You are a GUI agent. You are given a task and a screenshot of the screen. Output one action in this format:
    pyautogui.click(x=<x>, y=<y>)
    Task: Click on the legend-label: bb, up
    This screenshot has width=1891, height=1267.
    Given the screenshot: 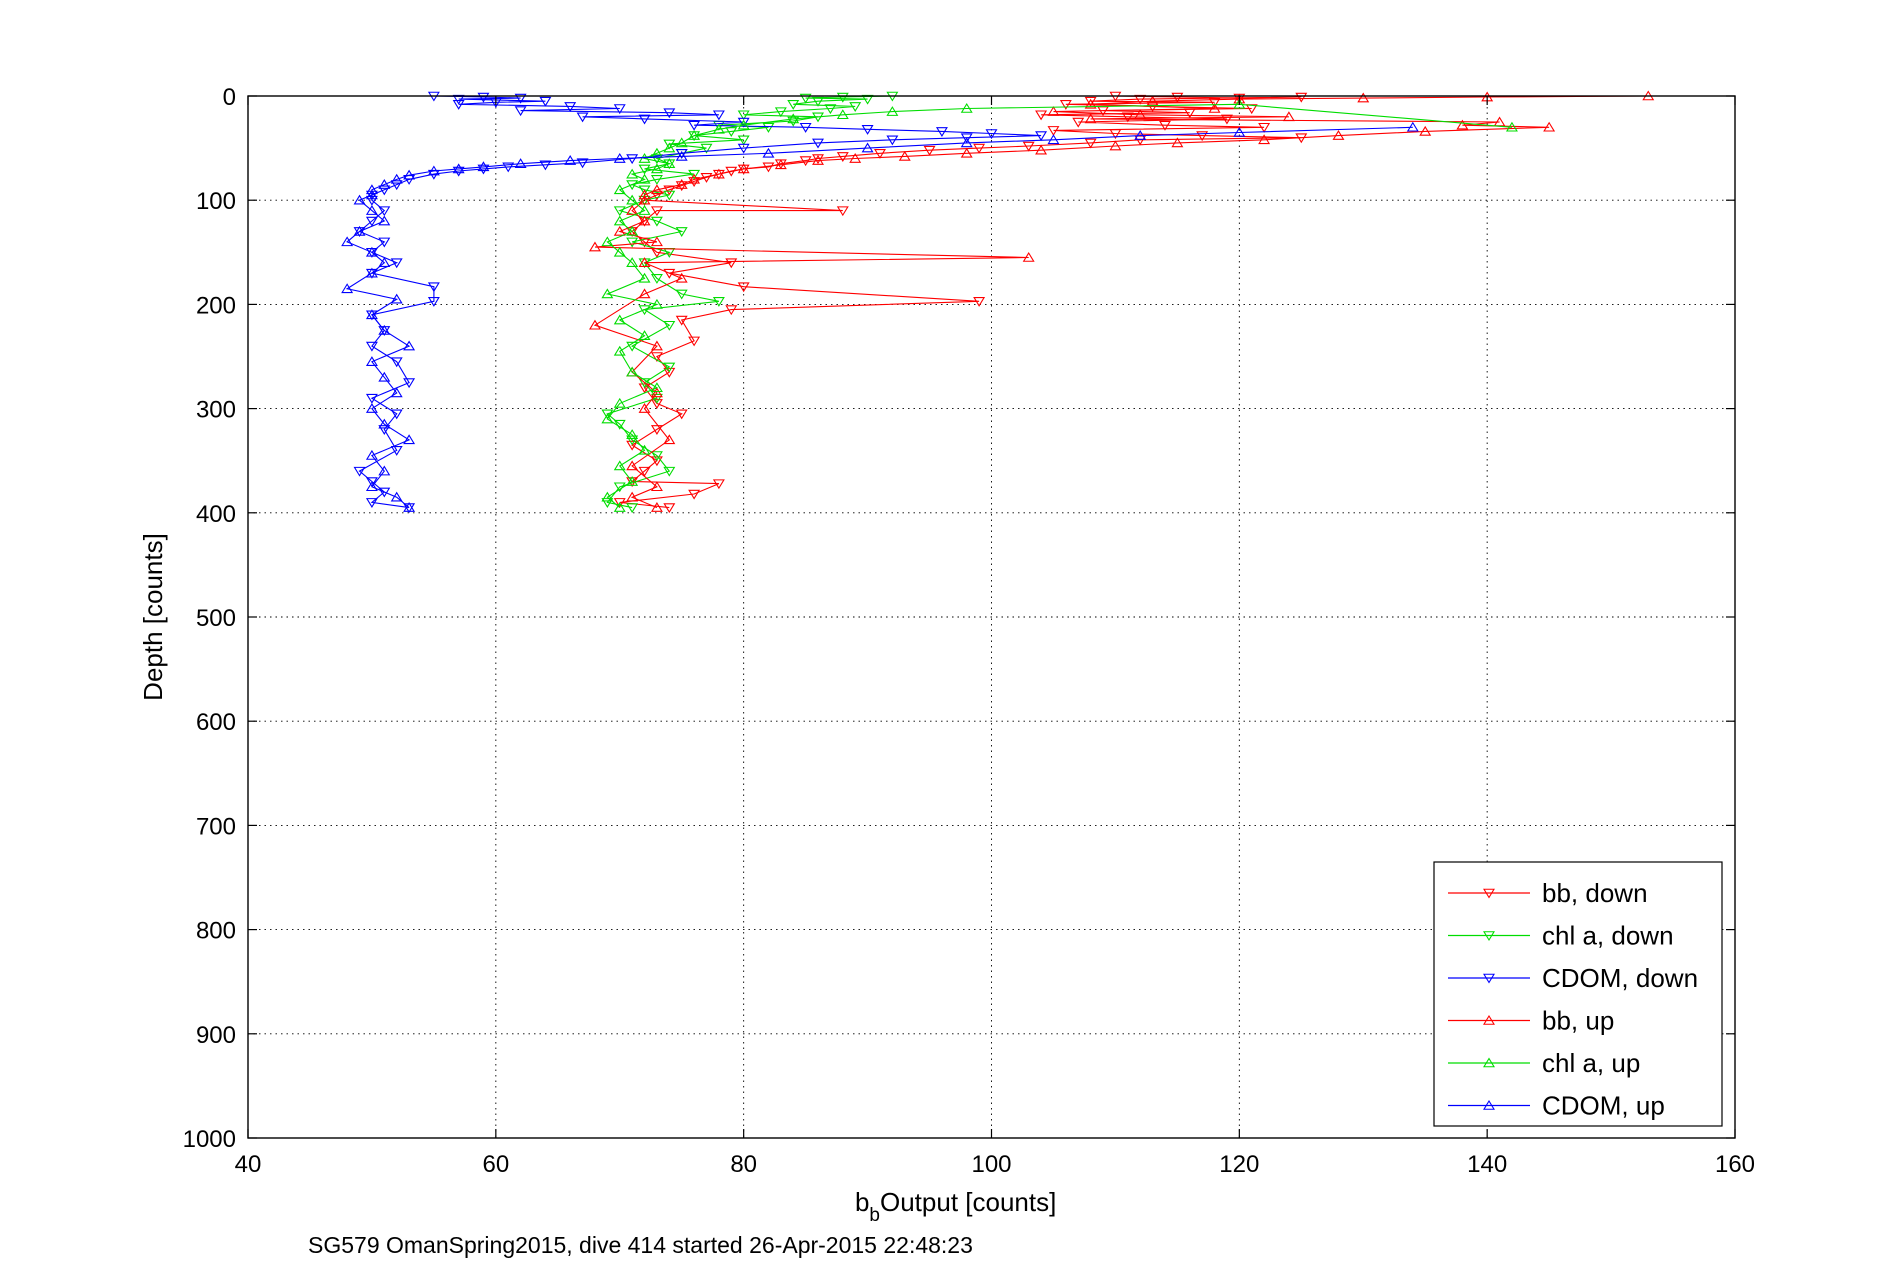 What is the action you would take?
    pyautogui.click(x=1578, y=1021)
    